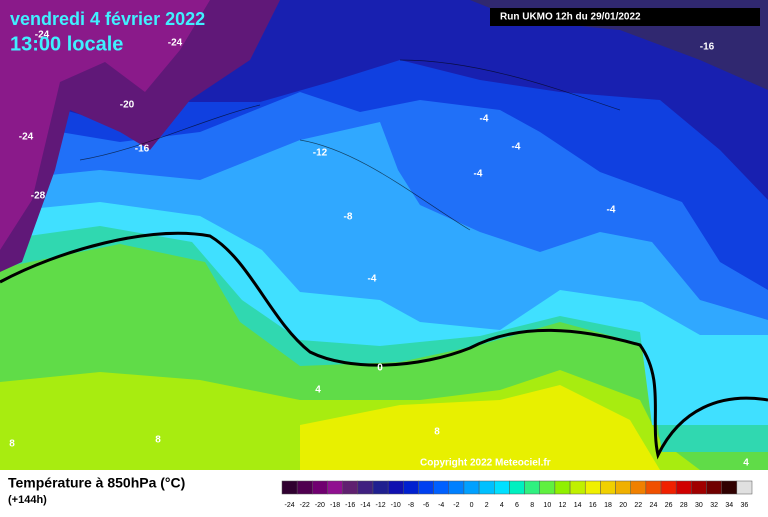 The width and height of the screenshot is (768, 517). What do you see at coordinates (608, 505) in the screenshot?
I see `colorbar-label: 18` at bounding box center [608, 505].